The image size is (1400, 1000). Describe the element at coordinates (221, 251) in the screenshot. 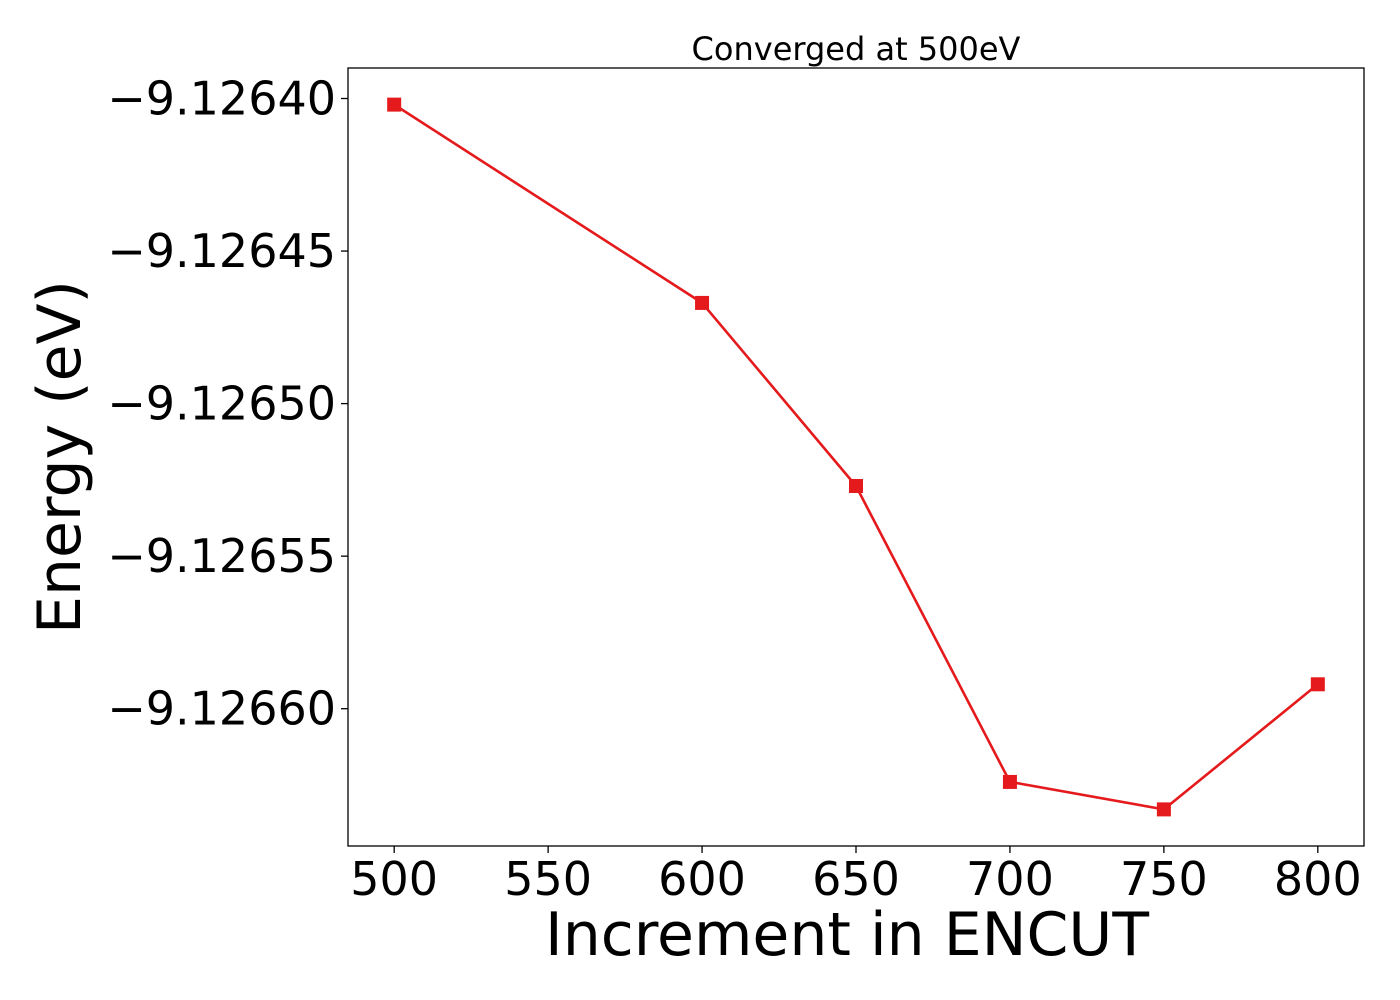

I see `y-tick-label: −9.12645` at that location.